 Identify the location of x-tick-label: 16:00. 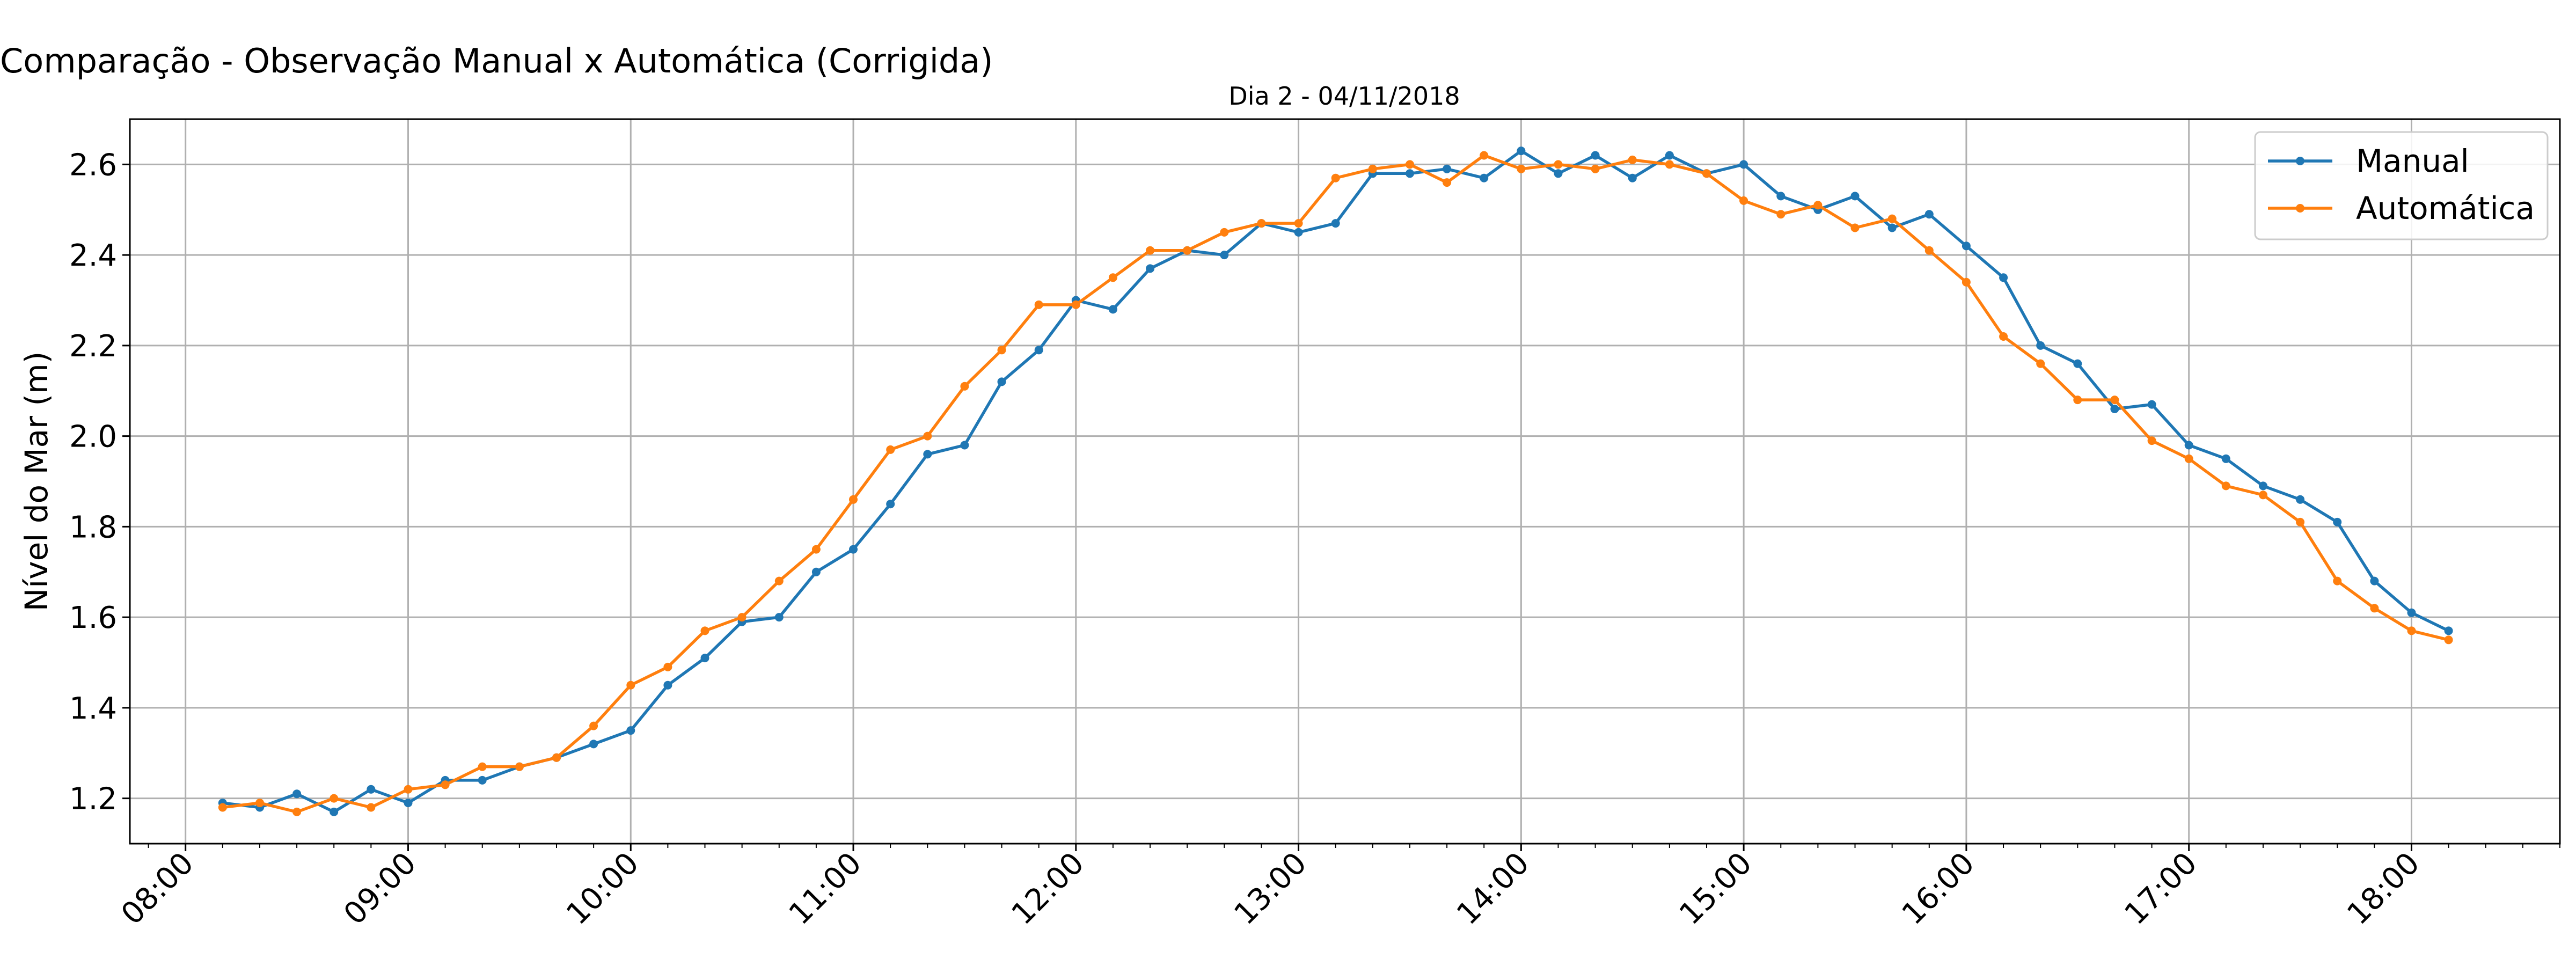
(1938, 889).